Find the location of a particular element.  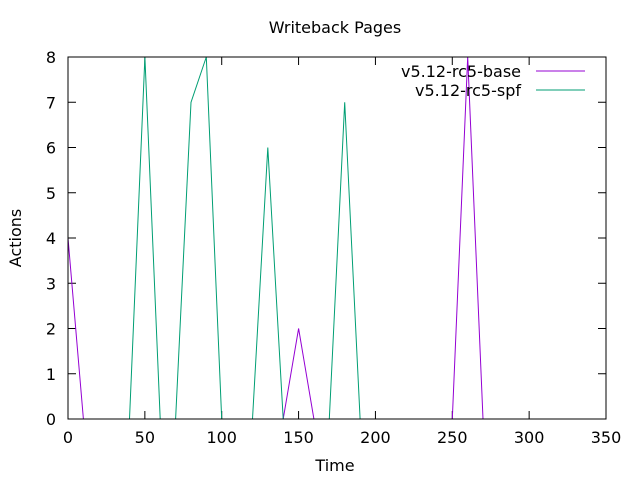

legend-label-2: v5.12-rc5-spf is located at coordinates (468, 90).